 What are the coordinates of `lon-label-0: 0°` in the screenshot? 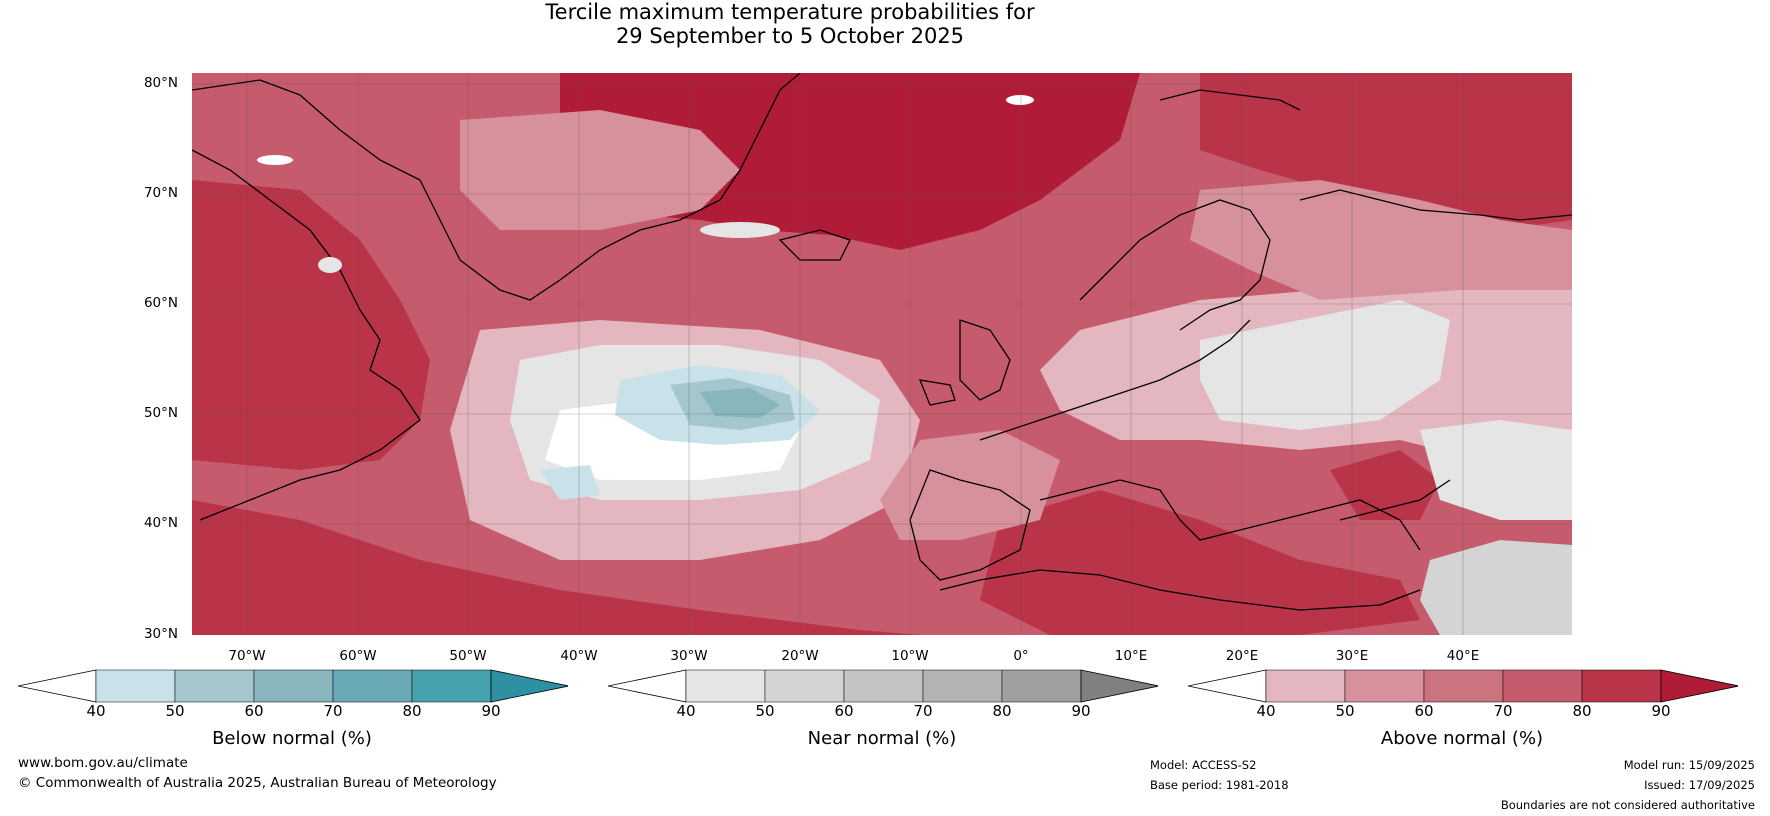 It's located at (1021, 656).